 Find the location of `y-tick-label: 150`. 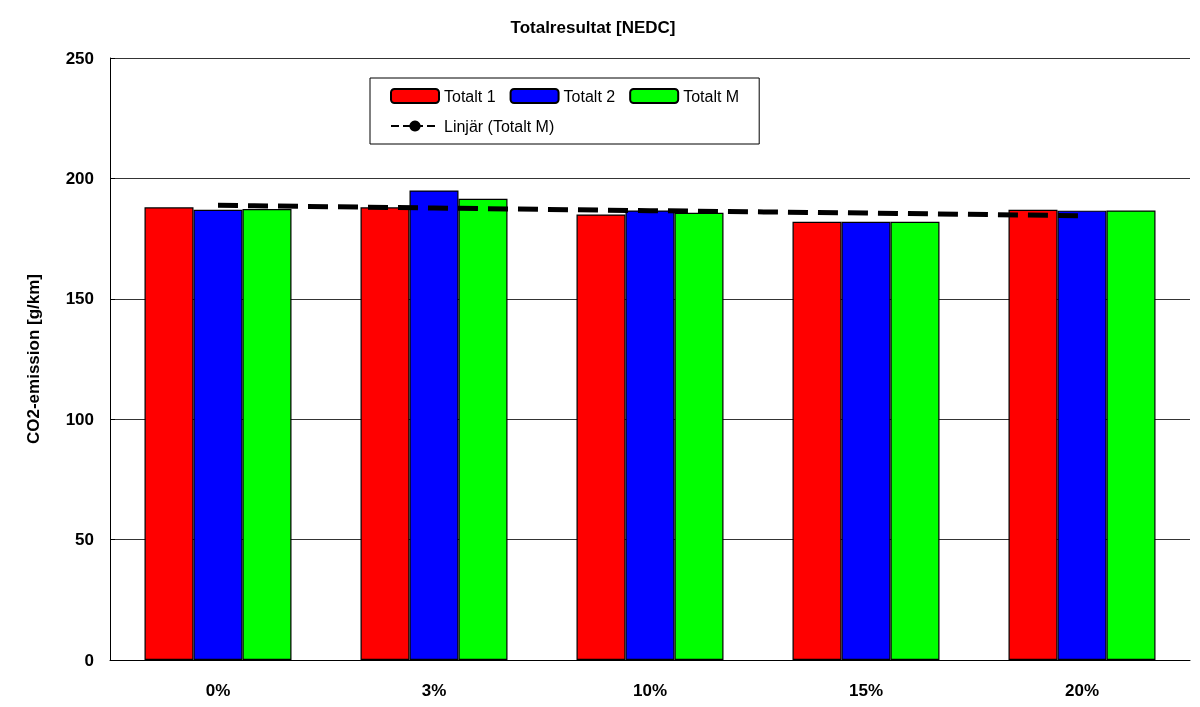

y-tick-label: 150 is located at coordinates (79, 299).